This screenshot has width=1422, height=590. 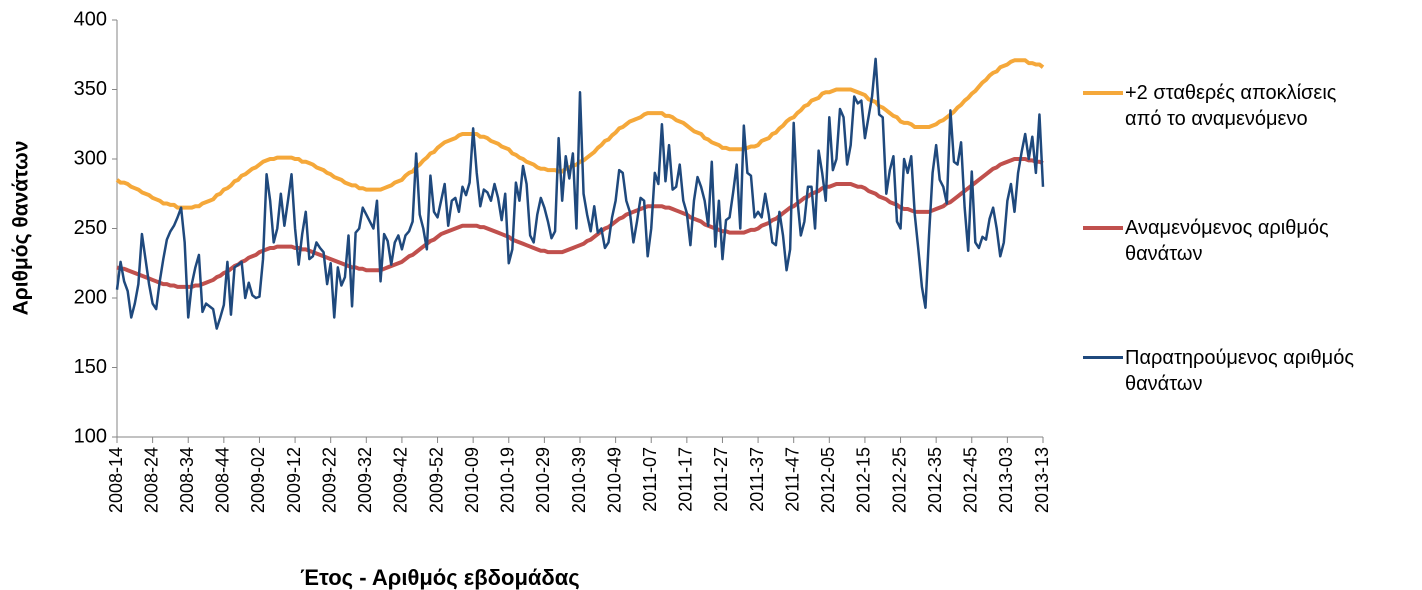 What do you see at coordinates (1006, 480) in the screenshot?
I see `x-tick-label: 2013-03` at bounding box center [1006, 480].